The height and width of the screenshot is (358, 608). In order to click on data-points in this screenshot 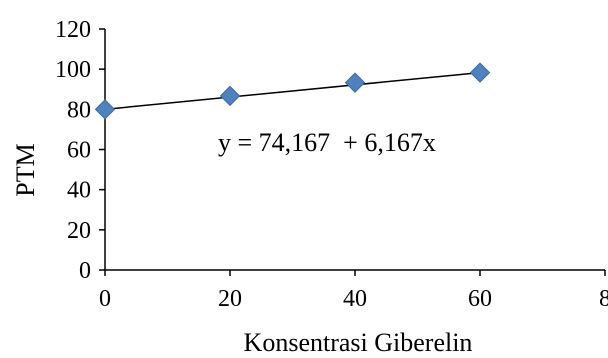, I will do `click(292, 91)`.